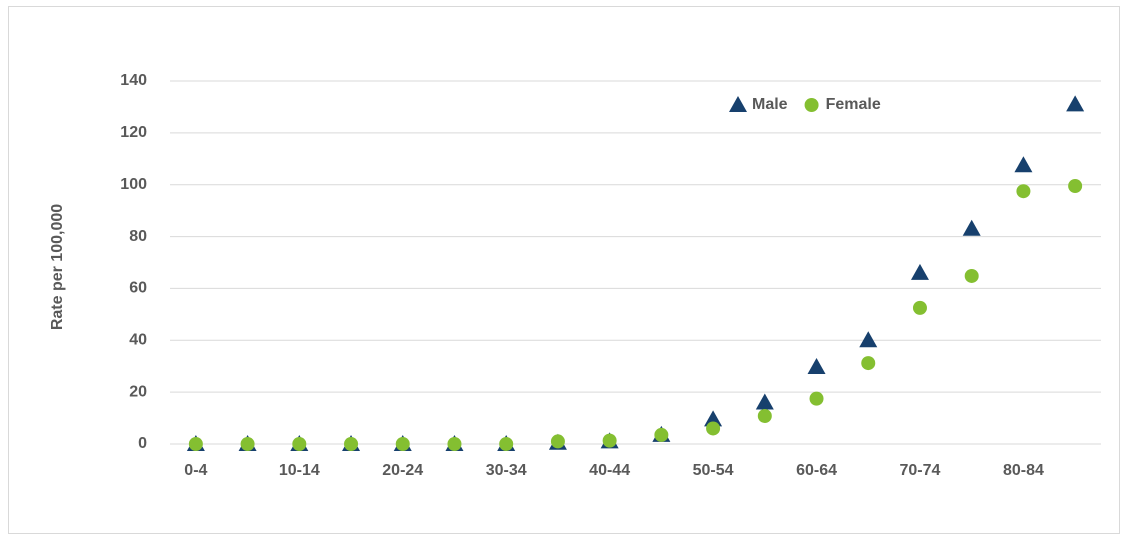 The image size is (1128, 545). What do you see at coordinates (299, 470) in the screenshot?
I see `x-tick-label: 10-14` at bounding box center [299, 470].